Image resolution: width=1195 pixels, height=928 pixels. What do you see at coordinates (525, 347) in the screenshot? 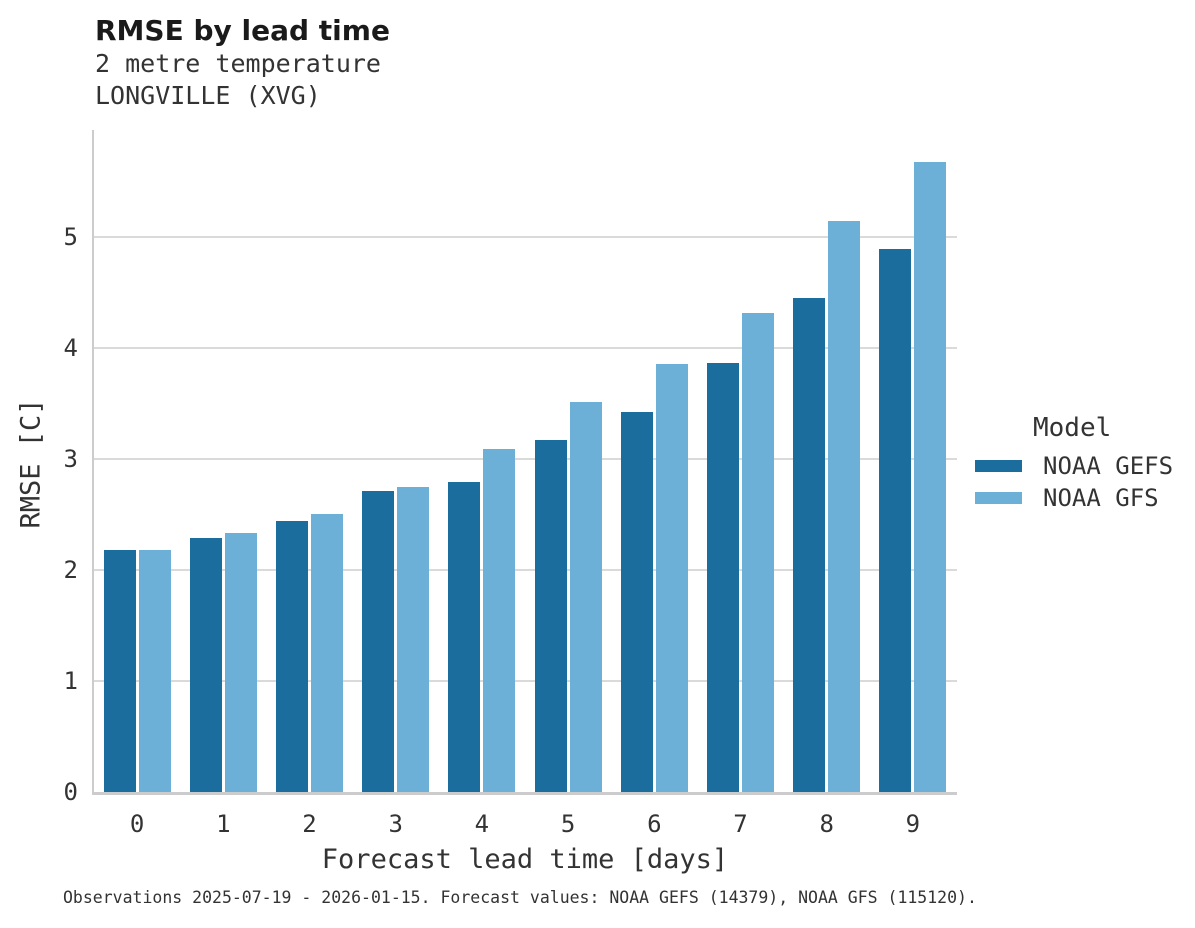
I see `gridline-y4` at bounding box center [525, 347].